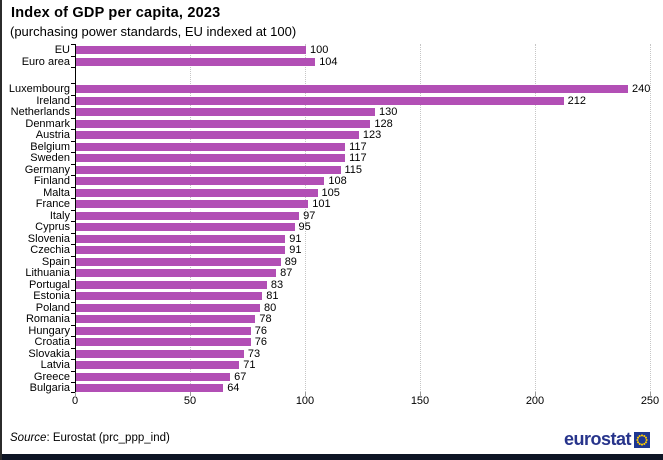 Image resolution: width=663 pixels, height=460 pixels. I want to click on category-label: Greece, so click(51, 376).